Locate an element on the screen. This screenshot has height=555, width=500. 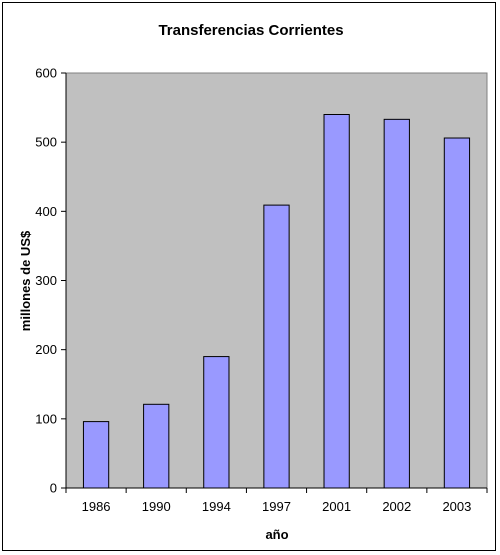
bar-1997 is located at coordinates (276, 346).